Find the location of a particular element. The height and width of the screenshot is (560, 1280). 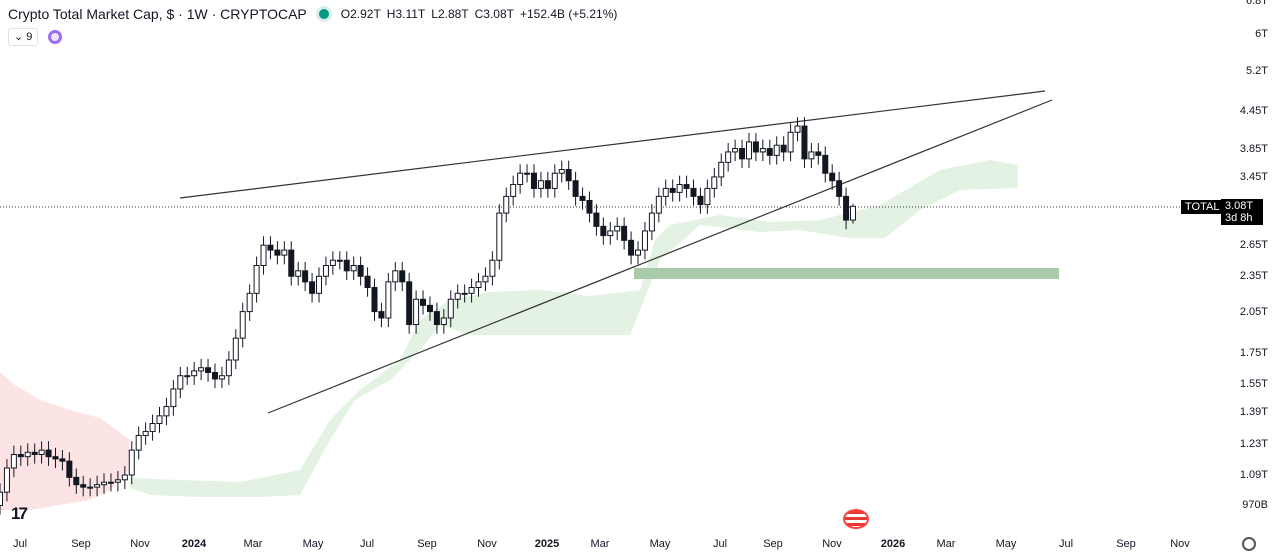

settings-icon is located at coordinates (1249, 544).